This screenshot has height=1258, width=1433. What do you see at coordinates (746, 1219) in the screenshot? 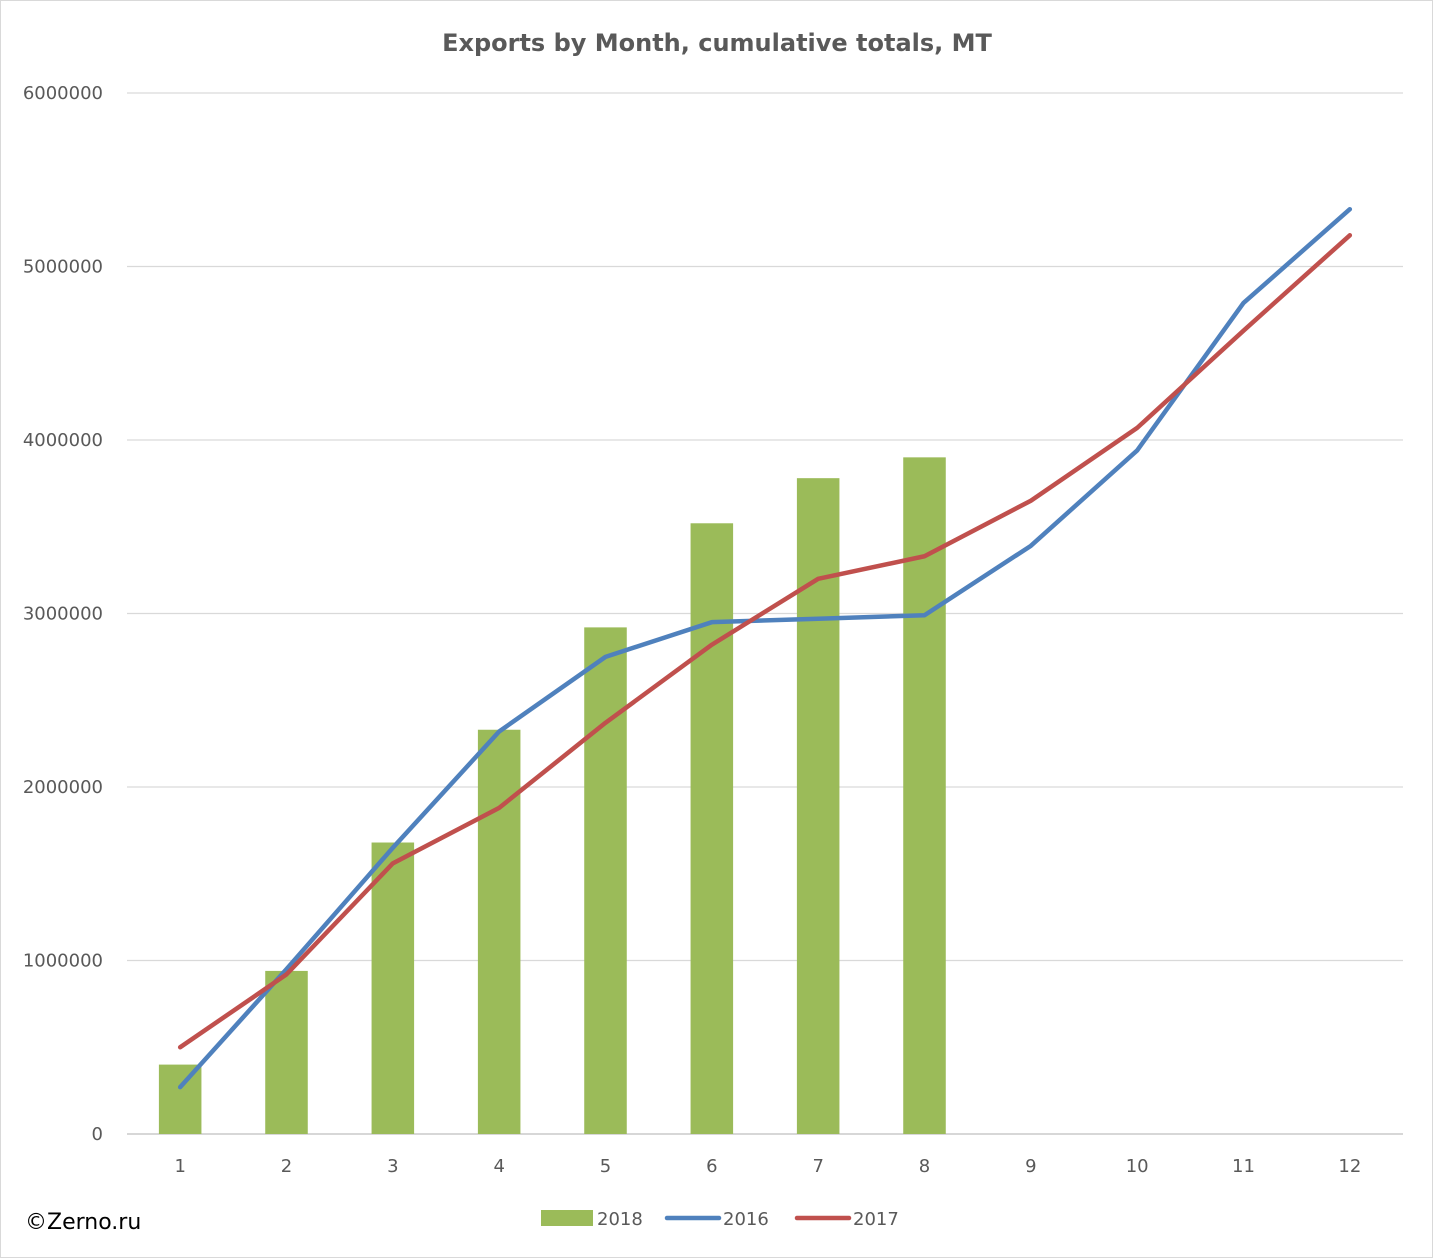
I see `legend-label-2016: 2016` at bounding box center [746, 1219].